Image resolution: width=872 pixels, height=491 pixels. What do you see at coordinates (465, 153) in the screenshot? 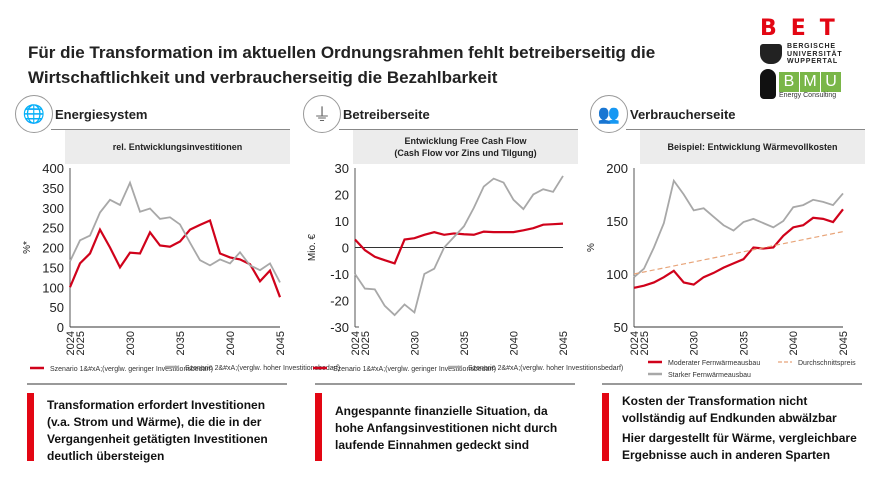
I see `chart-subtitle: (Cash Flow vor Zins und Tilgung)` at bounding box center [465, 153].